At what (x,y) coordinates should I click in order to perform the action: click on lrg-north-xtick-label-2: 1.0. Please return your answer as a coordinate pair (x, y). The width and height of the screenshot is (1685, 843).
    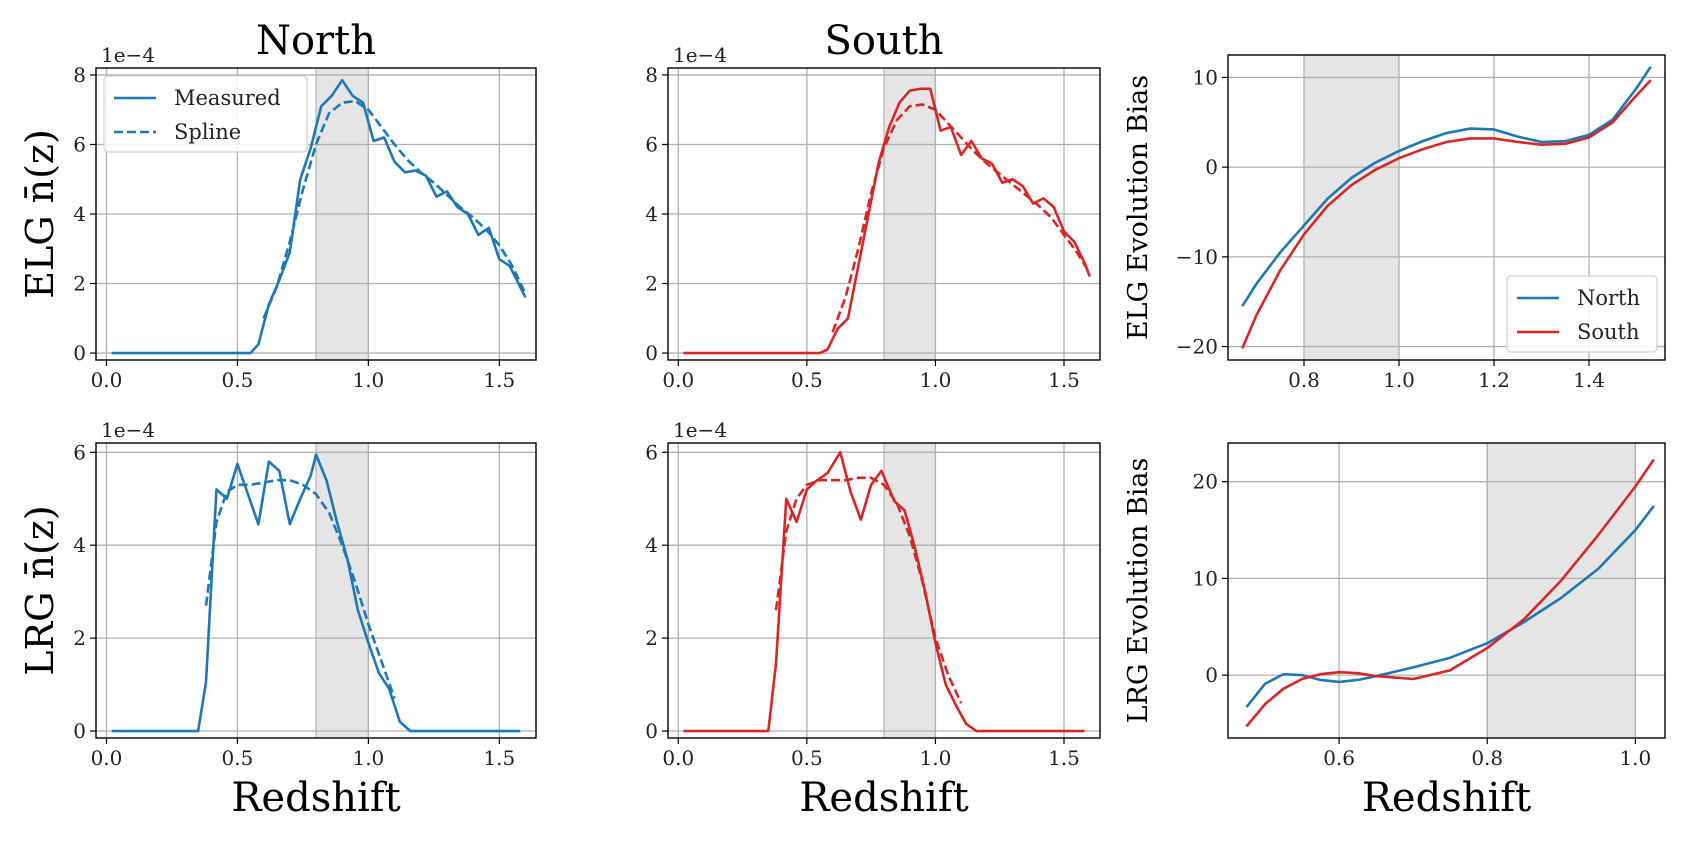
    Looking at the image, I should click on (368, 758).